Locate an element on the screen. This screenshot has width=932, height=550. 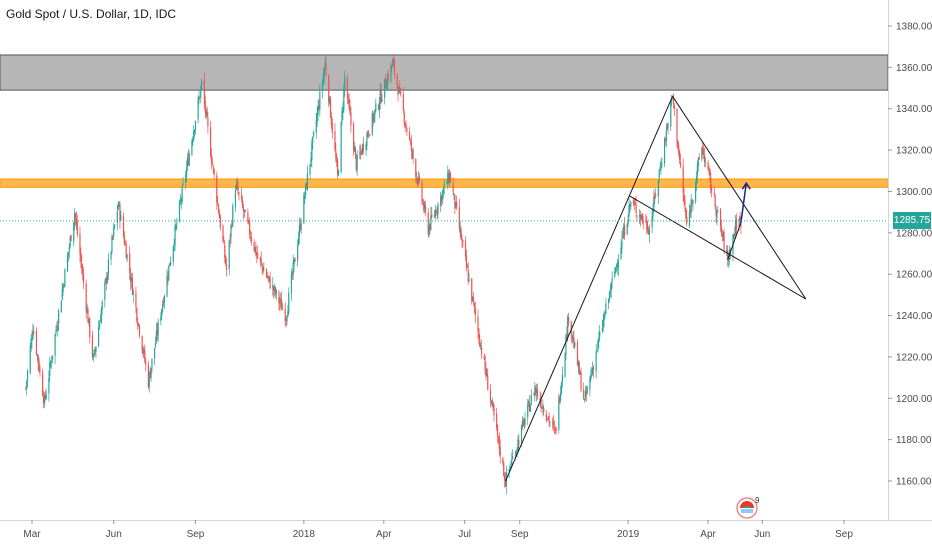
tradingview-logo-icon: 9 is located at coordinates (749, 507).